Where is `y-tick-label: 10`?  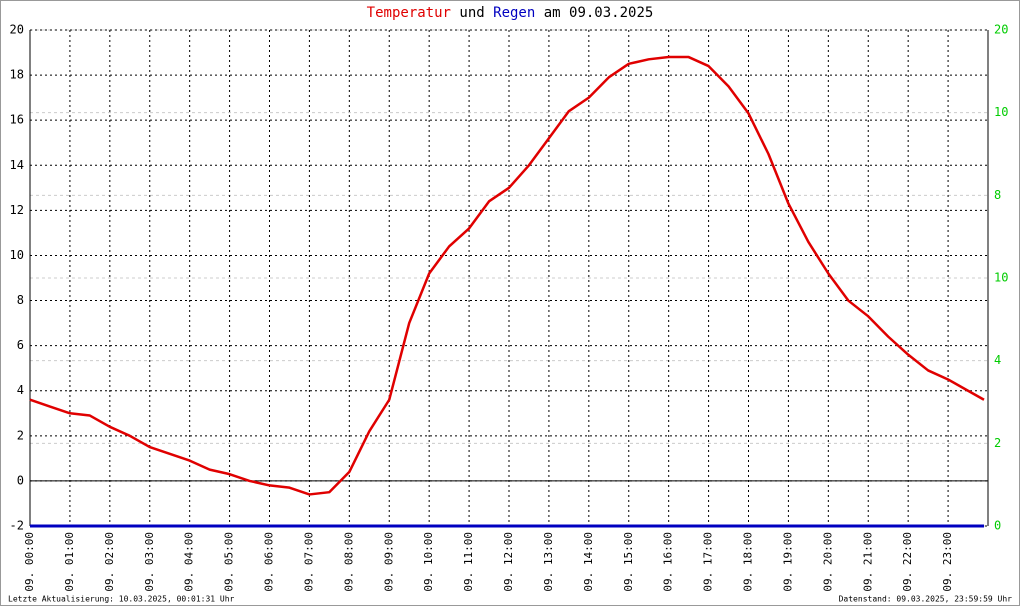
y-tick-label: 10 is located at coordinates (17, 255).